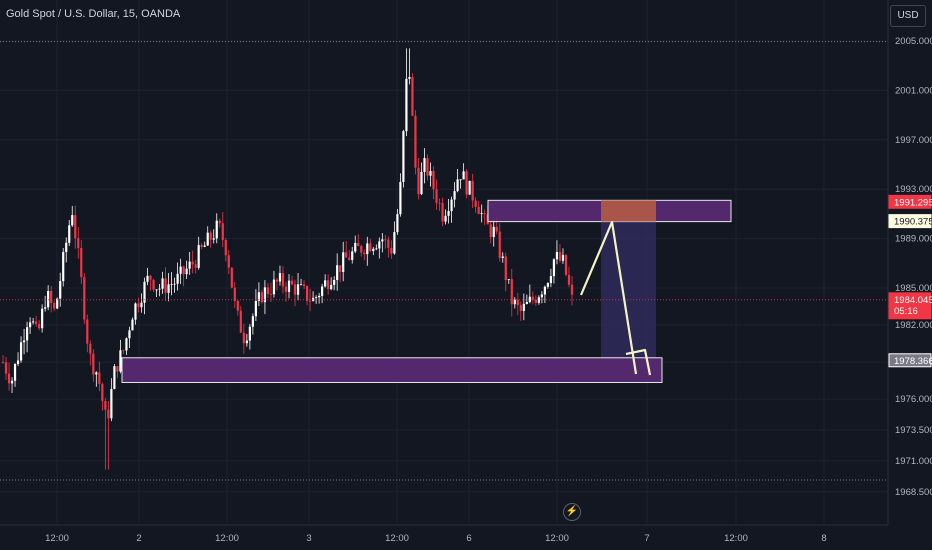 The height and width of the screenshot is (550, 932). I want to click on support-zone, so click(392, 370).